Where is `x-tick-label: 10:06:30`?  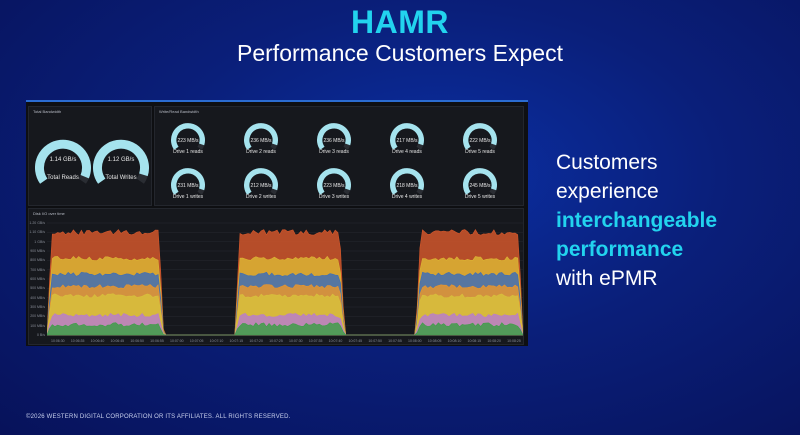 x-tick-label: 10:06:30 is located at coordinates (58, 341).